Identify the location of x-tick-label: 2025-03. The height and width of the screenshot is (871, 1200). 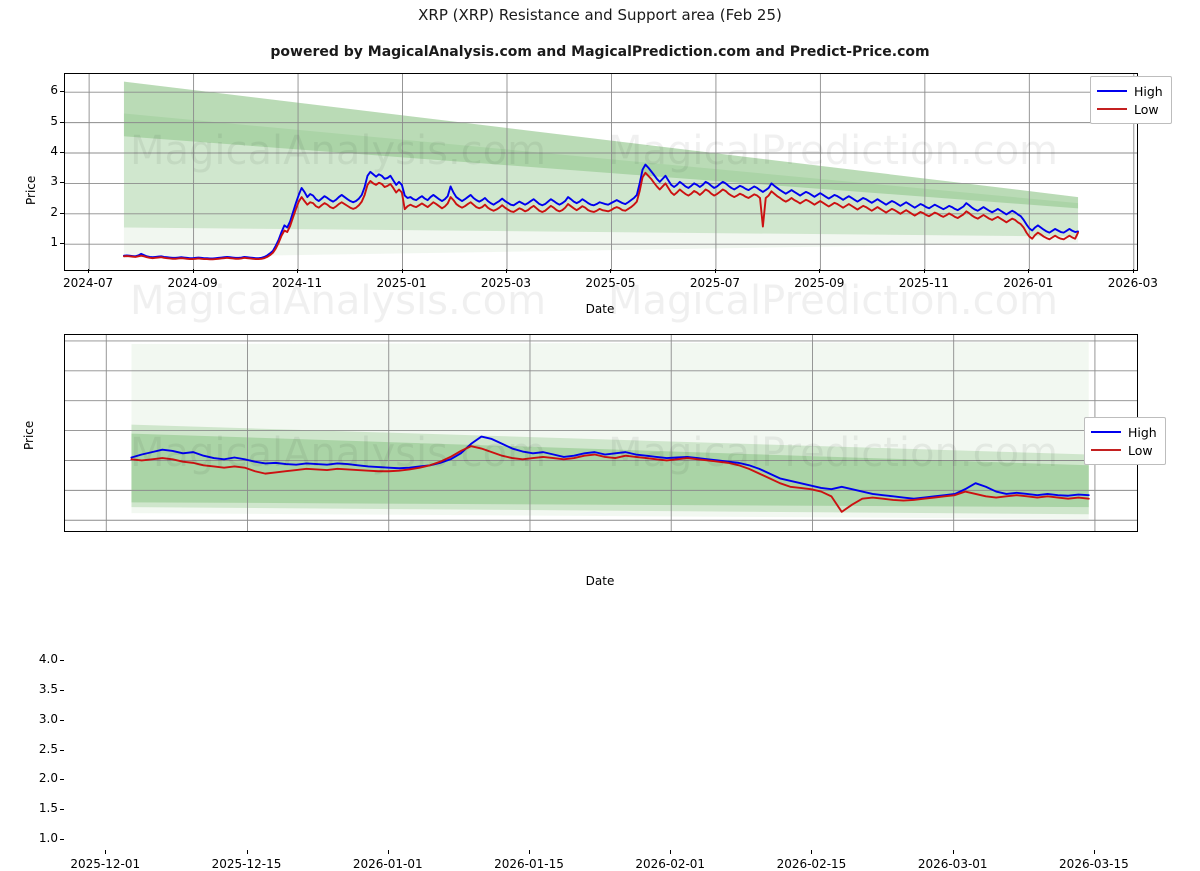
(506, 283).